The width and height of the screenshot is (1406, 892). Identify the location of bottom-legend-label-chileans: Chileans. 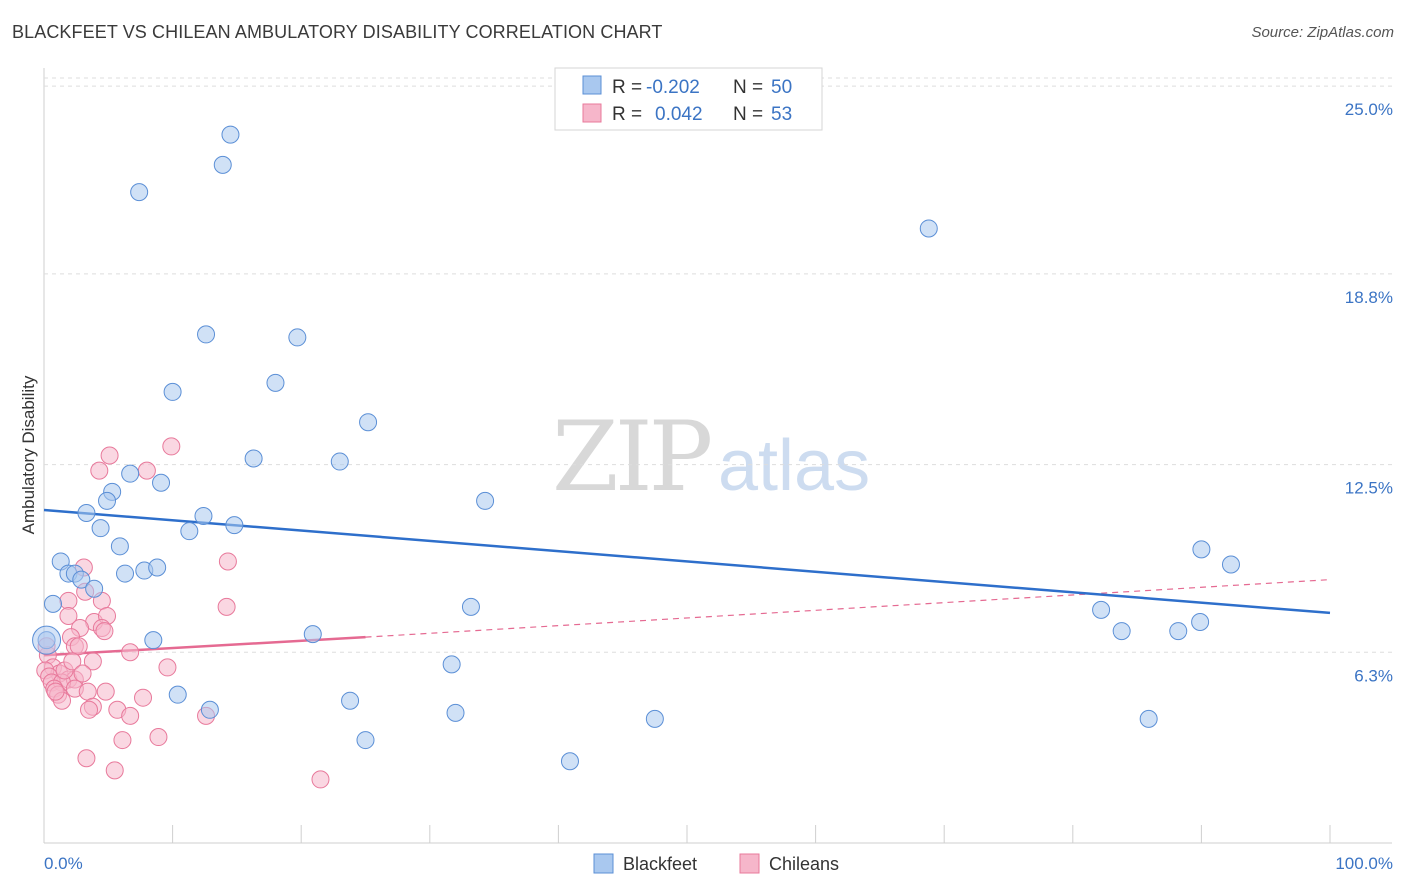
(804, 864).